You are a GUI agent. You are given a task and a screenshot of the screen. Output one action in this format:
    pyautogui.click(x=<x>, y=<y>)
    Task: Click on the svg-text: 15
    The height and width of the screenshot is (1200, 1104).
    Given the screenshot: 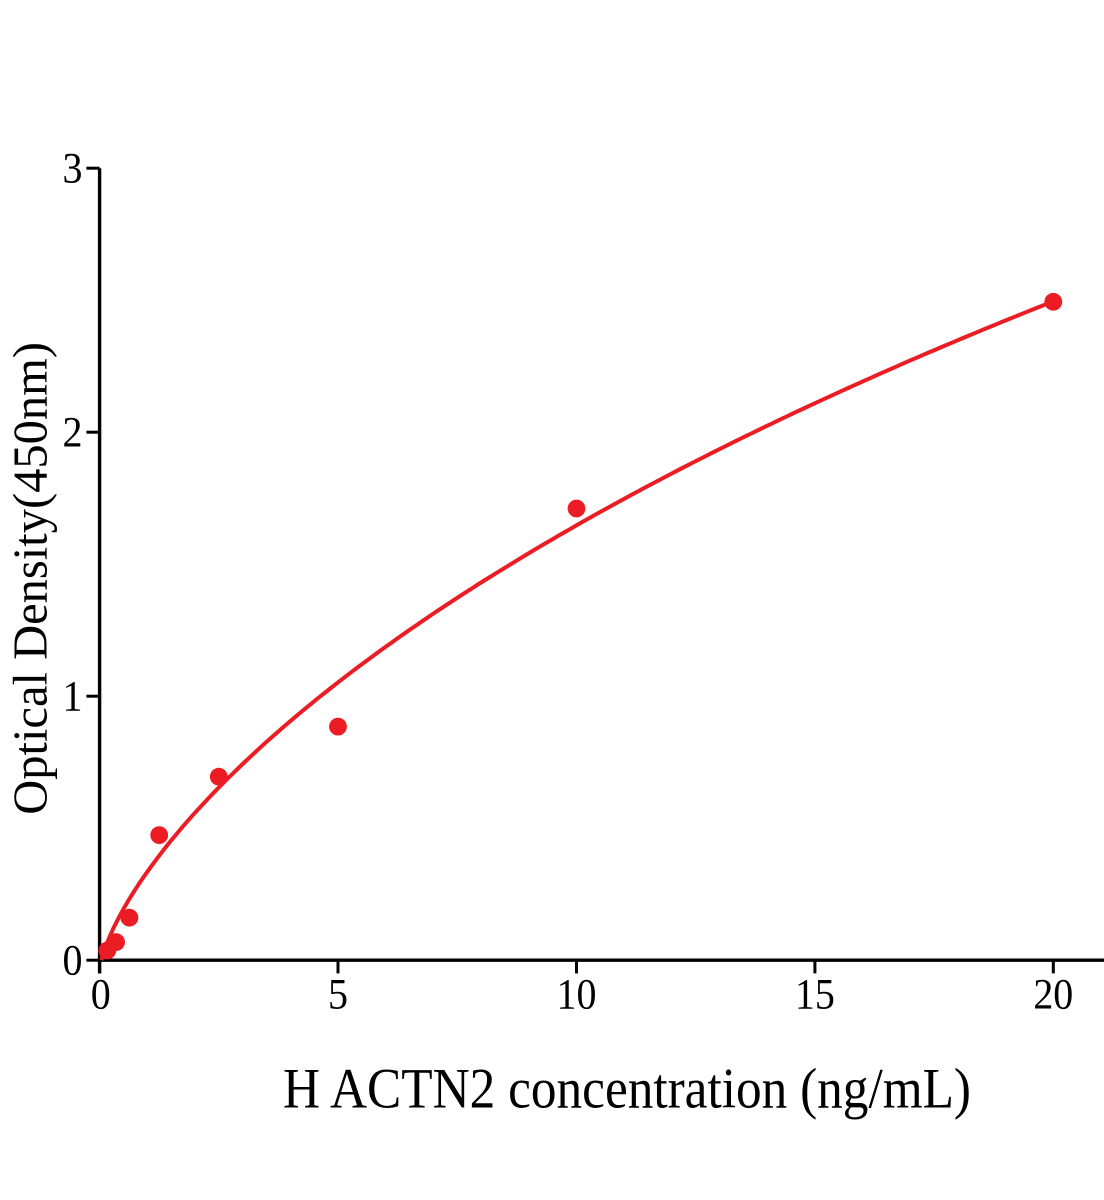 What is the action you would take?
    pyautogui.click(x=815, y=994)
    